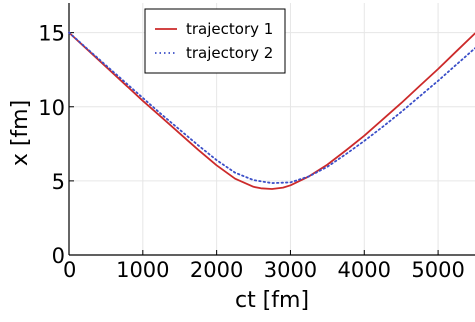 The height and width of the screenshot is (322, 475). I want to click on legend-label-trajectory-1: trajectory 1, so click(229, 29).